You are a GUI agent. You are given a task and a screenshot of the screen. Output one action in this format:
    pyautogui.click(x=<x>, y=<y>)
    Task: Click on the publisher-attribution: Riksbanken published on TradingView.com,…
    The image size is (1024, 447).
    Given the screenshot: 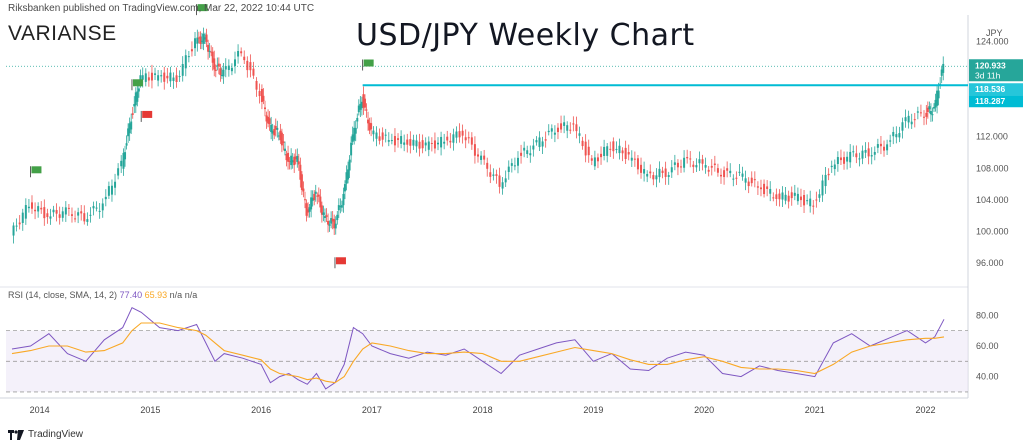 What is the action you would take?
    pyautogui.click(x=161, y=8)
    